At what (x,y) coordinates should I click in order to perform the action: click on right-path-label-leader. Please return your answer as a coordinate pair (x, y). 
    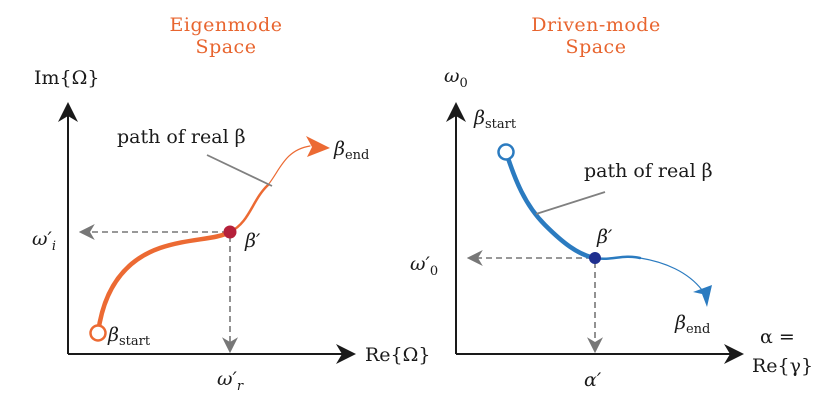
    Looking at the image, I should click on (570, 203).